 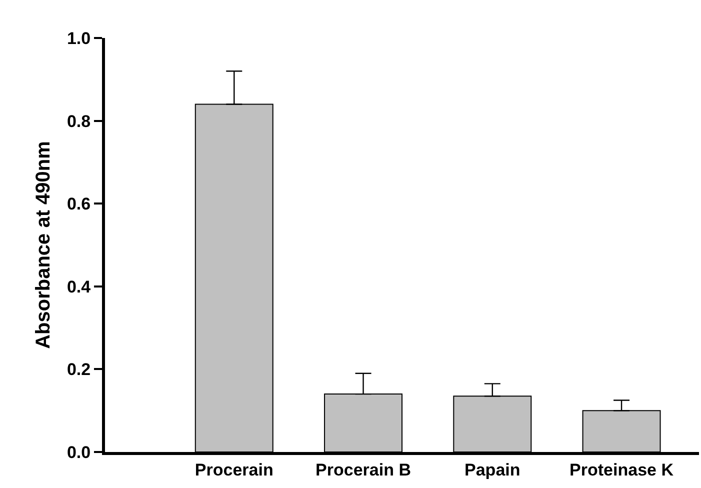 I want to click on y-axis-title: Absorbance at 490nm, so click(x=43, y=245).